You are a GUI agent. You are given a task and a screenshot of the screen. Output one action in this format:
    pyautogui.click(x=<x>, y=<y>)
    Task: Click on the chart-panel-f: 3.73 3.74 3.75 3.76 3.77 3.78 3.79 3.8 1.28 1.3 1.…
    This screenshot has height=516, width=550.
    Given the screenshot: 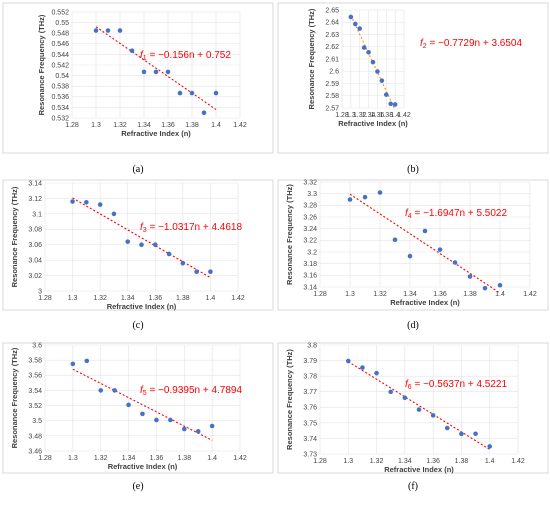 What is the action you would take?
    pyautogui.click(x=413, y=417)
    